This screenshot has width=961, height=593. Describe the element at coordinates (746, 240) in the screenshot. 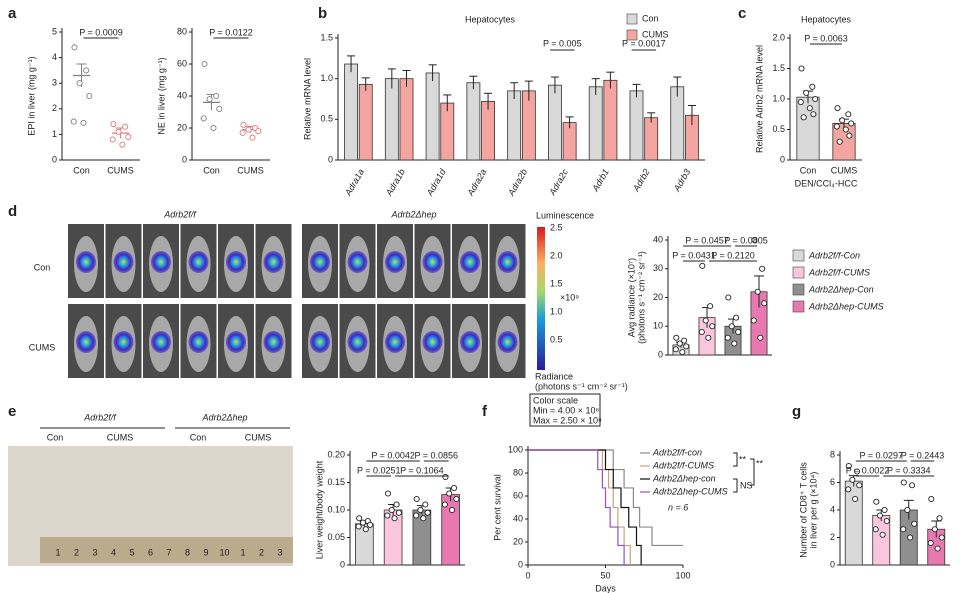

I see `p-value: P = 0.0805` at that location.